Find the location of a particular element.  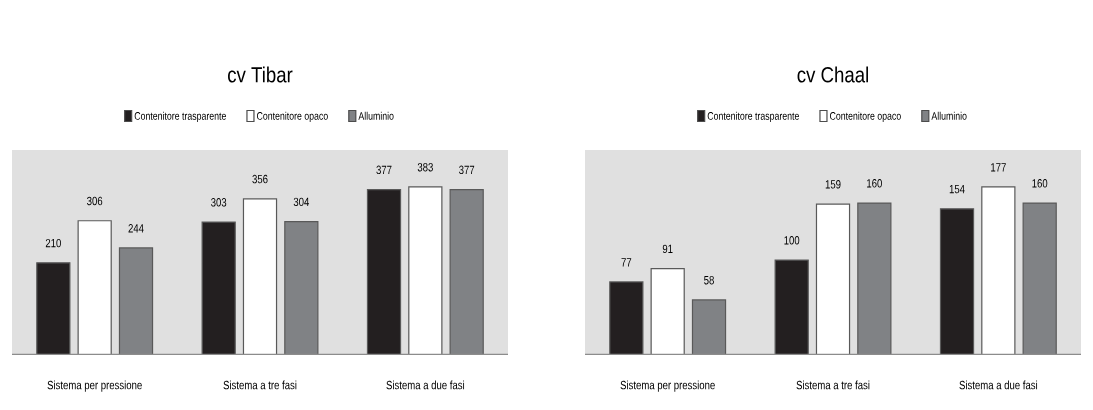

data-label: 154 is located at coordinates (957, 189).